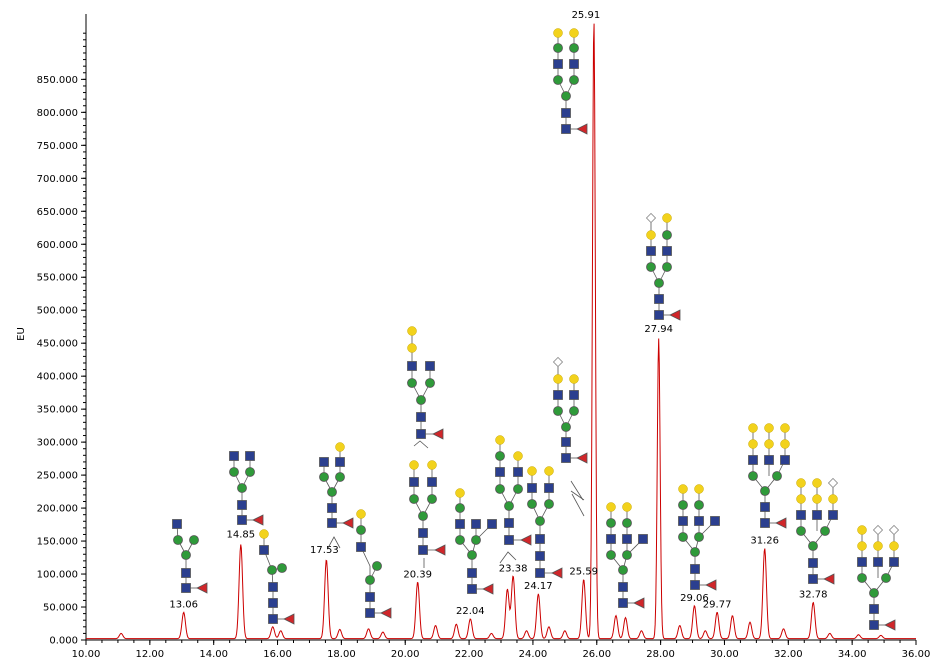 The width and height of the screenshot is (948, 669). Describe the element at coordinates (813, 595) in the screenshot. I see `peak-label: 32.78` at that location.